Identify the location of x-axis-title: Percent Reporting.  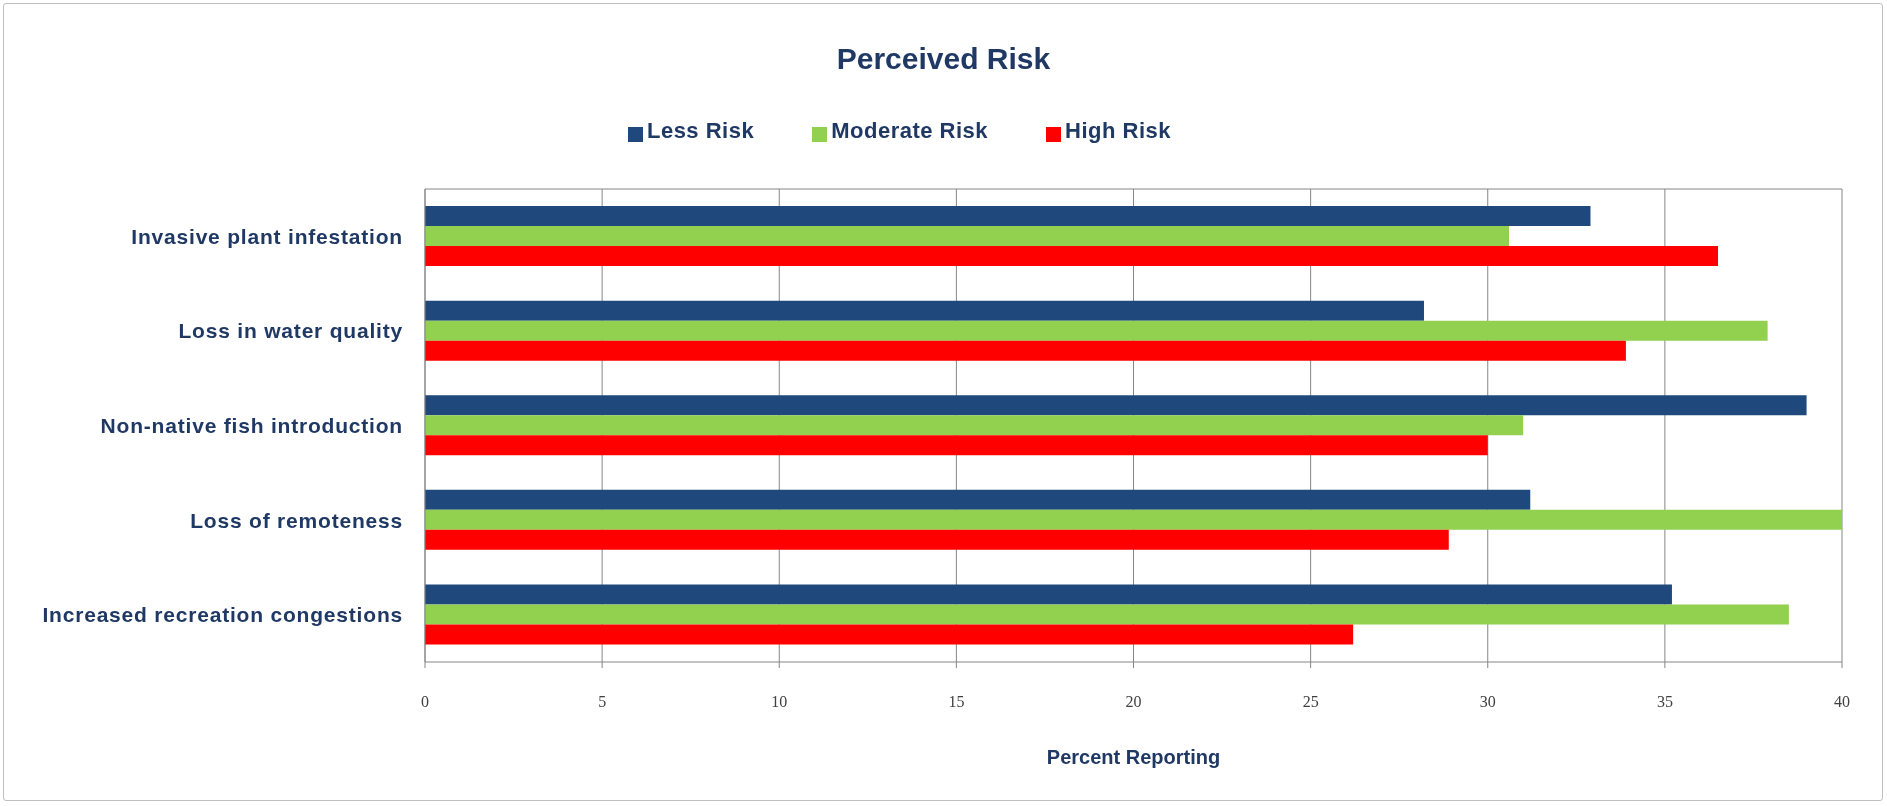
(1133, 757).